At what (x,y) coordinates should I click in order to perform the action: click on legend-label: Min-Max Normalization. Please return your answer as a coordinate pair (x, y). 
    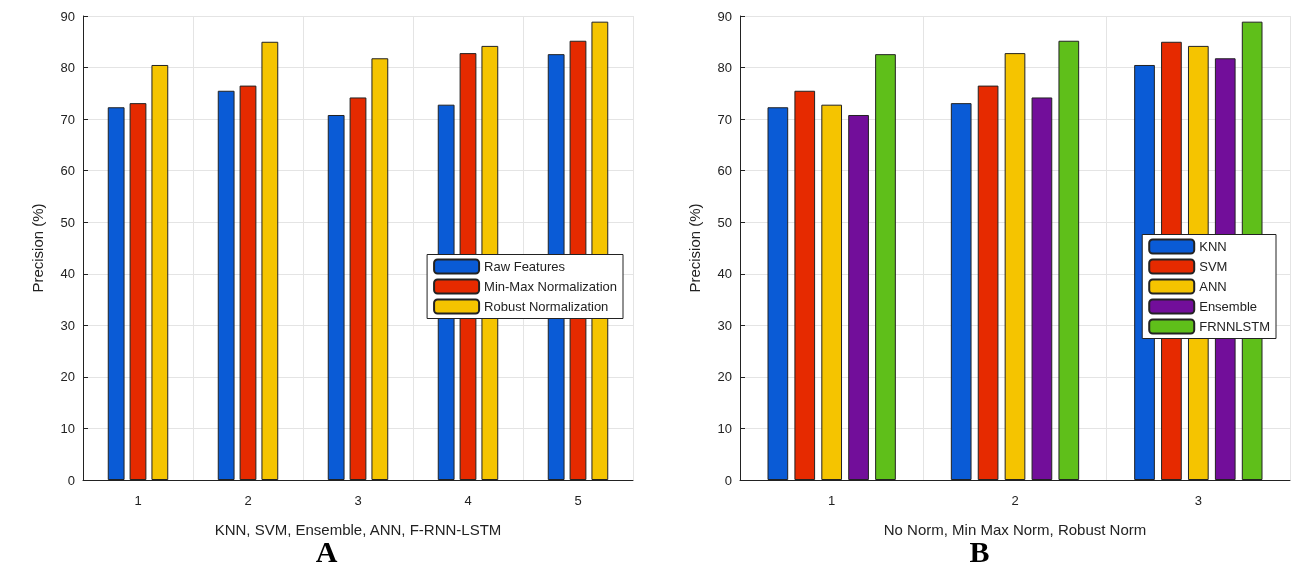
    Looking at the image, I should click on (550, 286).